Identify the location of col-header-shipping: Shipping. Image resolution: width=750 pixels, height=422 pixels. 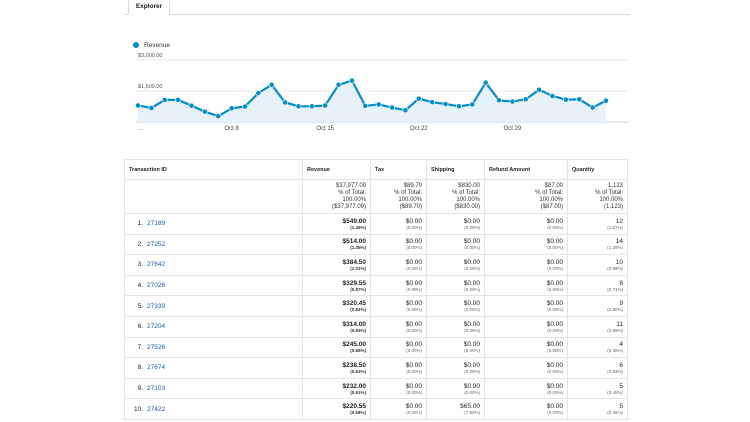
(455, 169).